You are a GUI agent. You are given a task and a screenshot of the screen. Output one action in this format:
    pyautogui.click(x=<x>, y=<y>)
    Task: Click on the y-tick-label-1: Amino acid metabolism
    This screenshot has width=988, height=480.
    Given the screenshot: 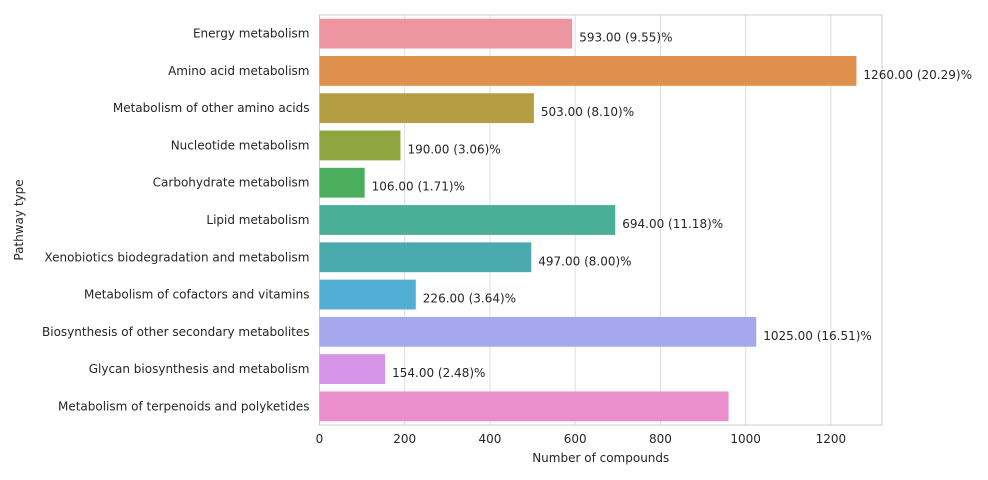 What is the action you would take?
    pyautogui.click(x=238, y=71)
    